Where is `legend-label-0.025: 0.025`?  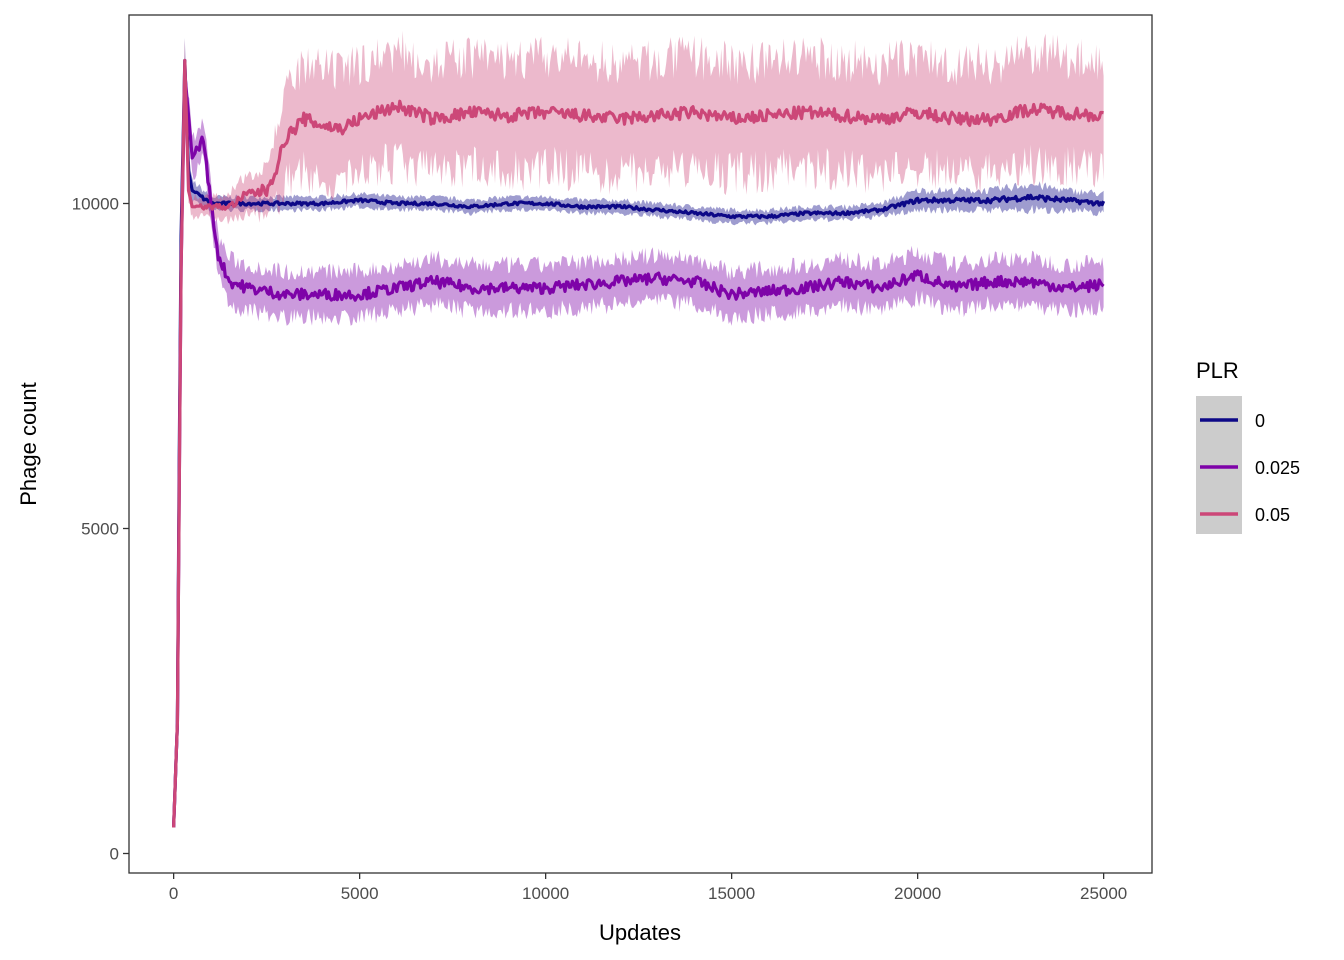 legend-label-0.025: 0.025 is located at coordinates (1277, 468).